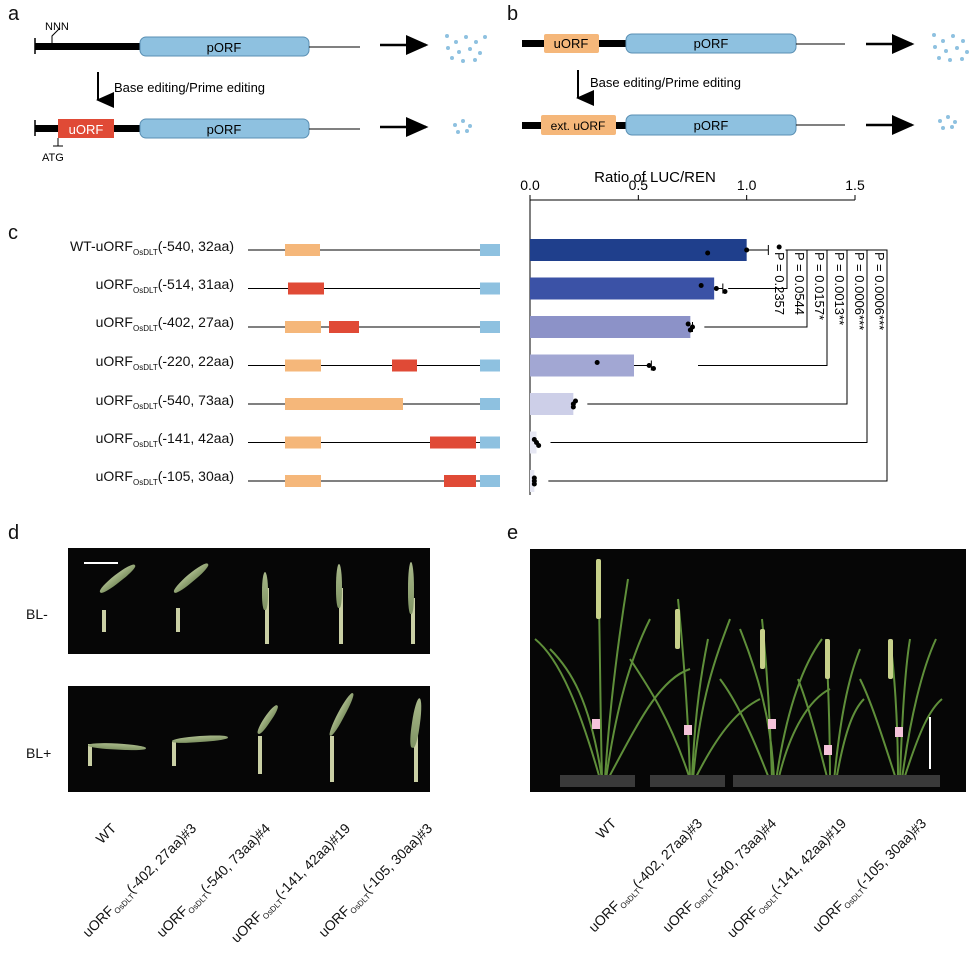 Image resolution: width=975 pixels, height=956 pixels. I want to click on porf-label-b-bottom: pORF, so click(711, 125).